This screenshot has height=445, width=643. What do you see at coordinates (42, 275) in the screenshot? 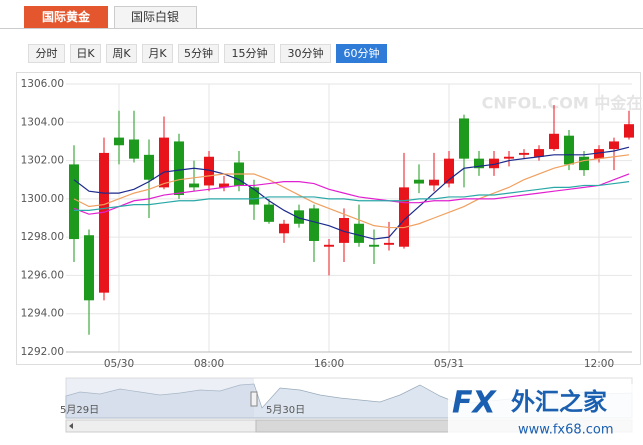
I see `y-tick-label: 1296.00` at bounding box center [42, 275].